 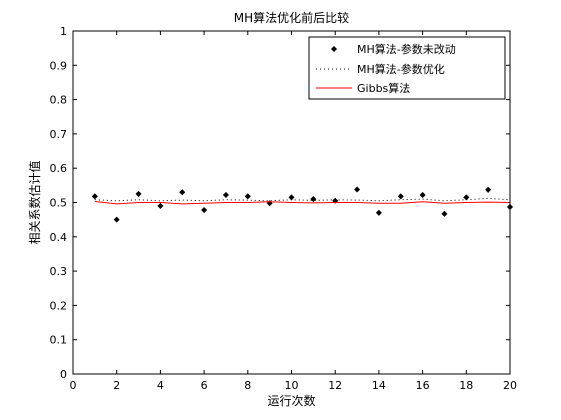 What do you see at coordinates (59, 305) in the screenshot?
I see `y-tick-label: 0.2` at bounding box center [59, 305].